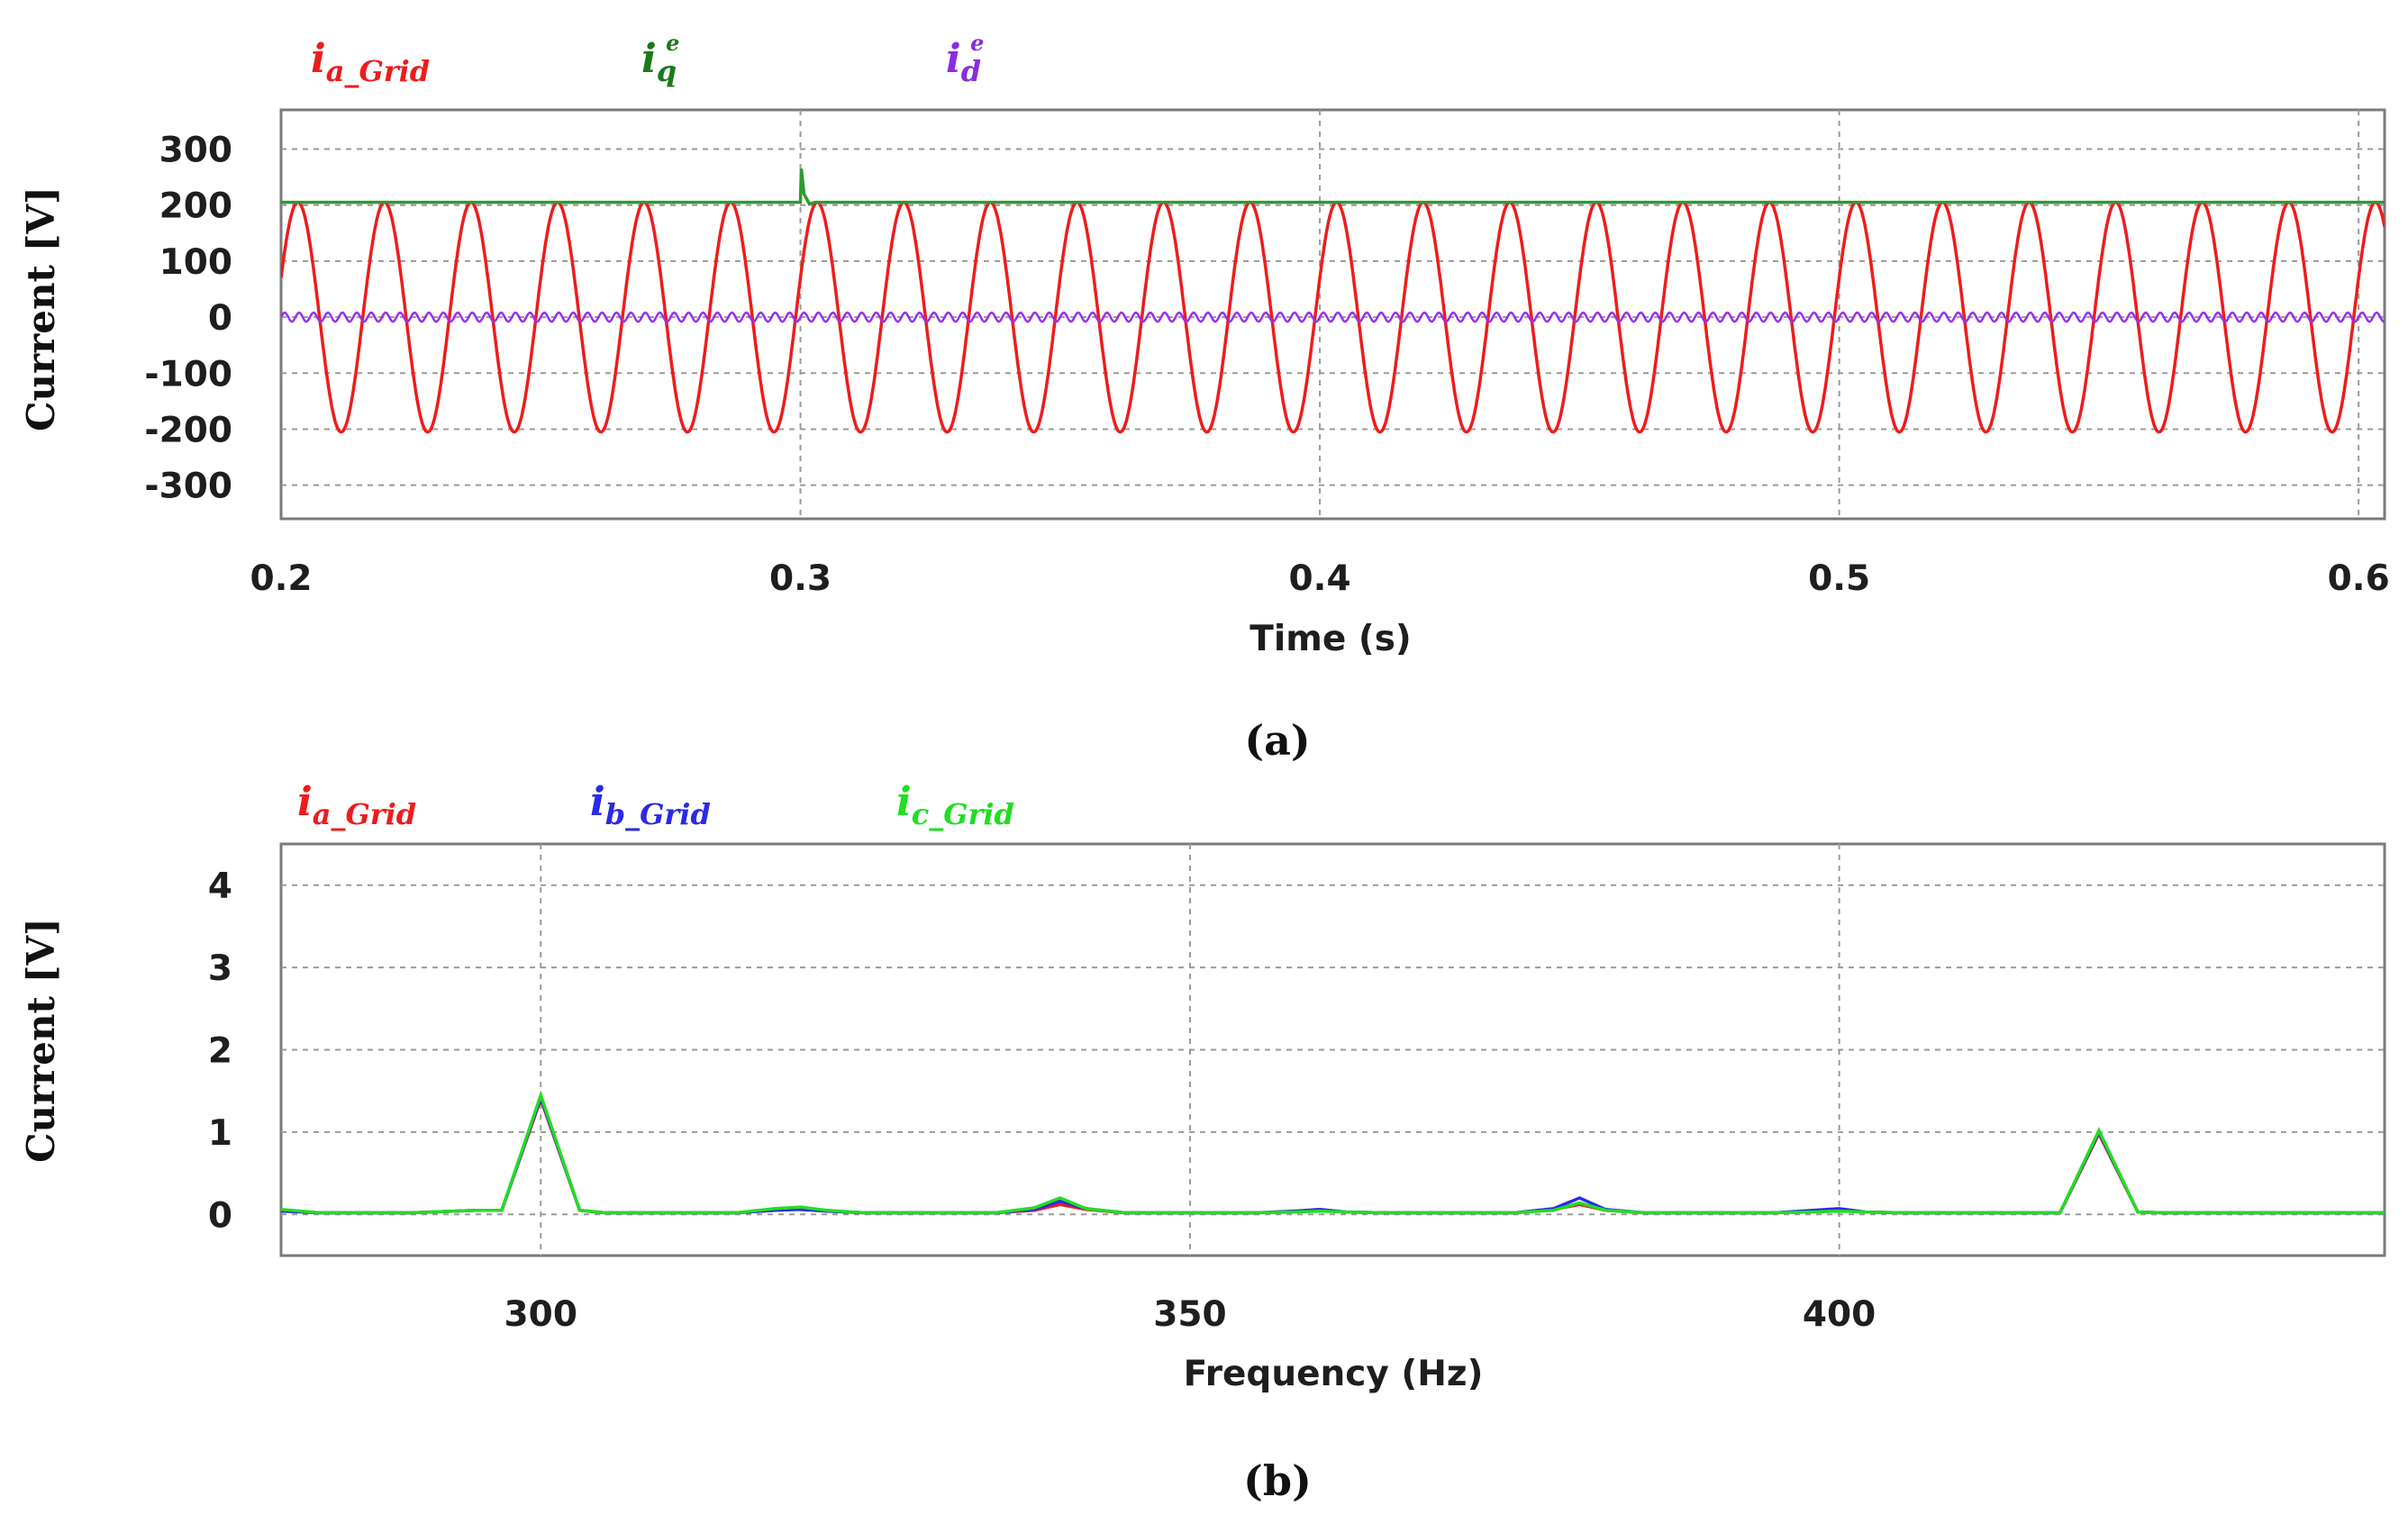 Image resolution: width=2408 pixels, height=1533 pixels. Describe the element at coordinates (195, 151) in the screenshot. I see `y-tick-label: 300` at that location.